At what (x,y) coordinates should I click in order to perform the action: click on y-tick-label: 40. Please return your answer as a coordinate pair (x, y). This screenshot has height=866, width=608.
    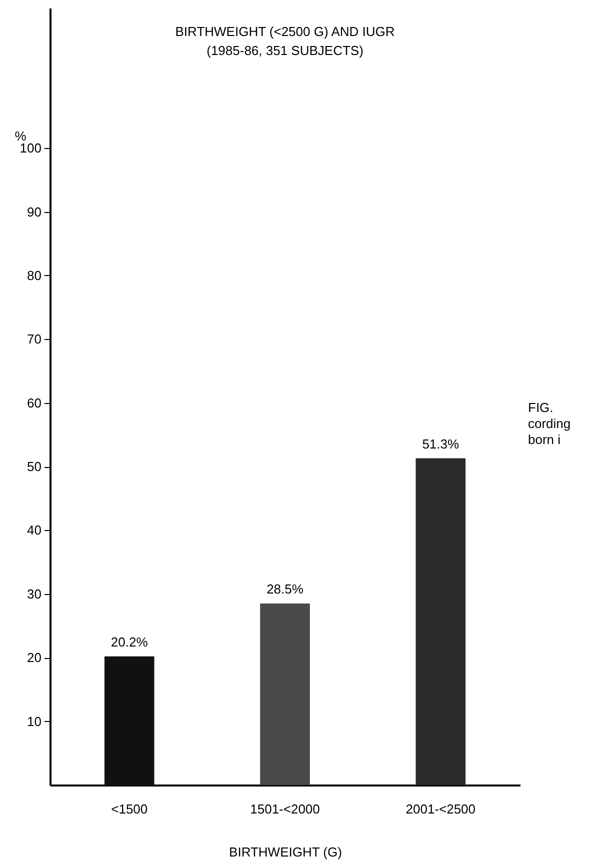
    Looking at the image, I should click on (34, 530).